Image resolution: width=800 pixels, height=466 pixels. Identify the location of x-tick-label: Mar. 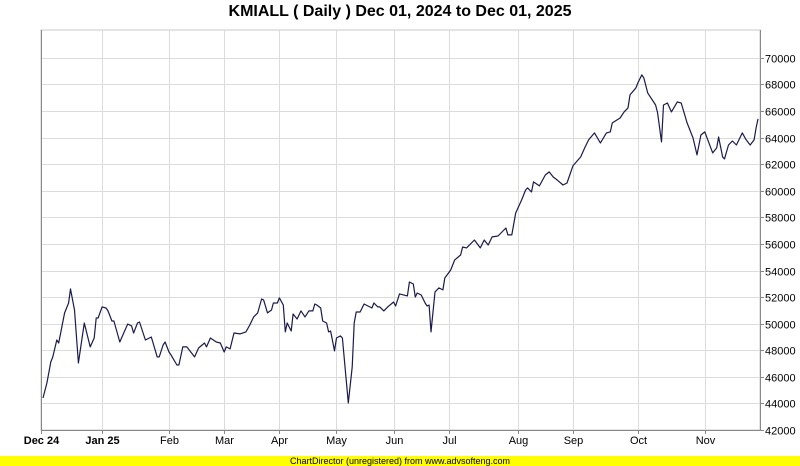
(224, 441).